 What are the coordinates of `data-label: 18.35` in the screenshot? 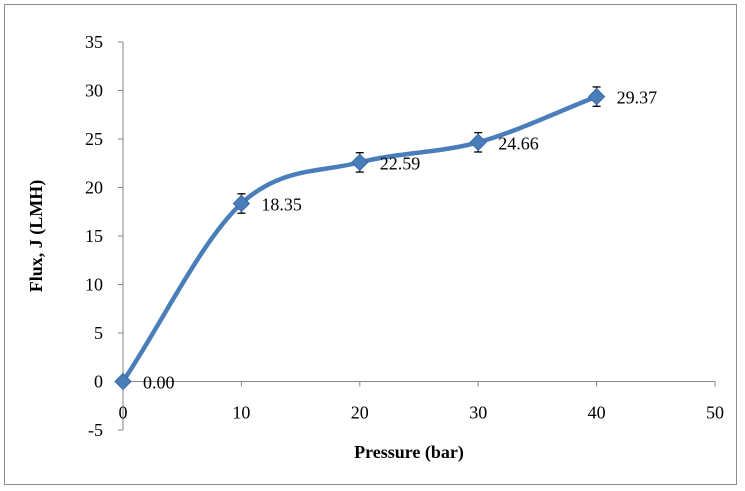 It's located at (281, 205).